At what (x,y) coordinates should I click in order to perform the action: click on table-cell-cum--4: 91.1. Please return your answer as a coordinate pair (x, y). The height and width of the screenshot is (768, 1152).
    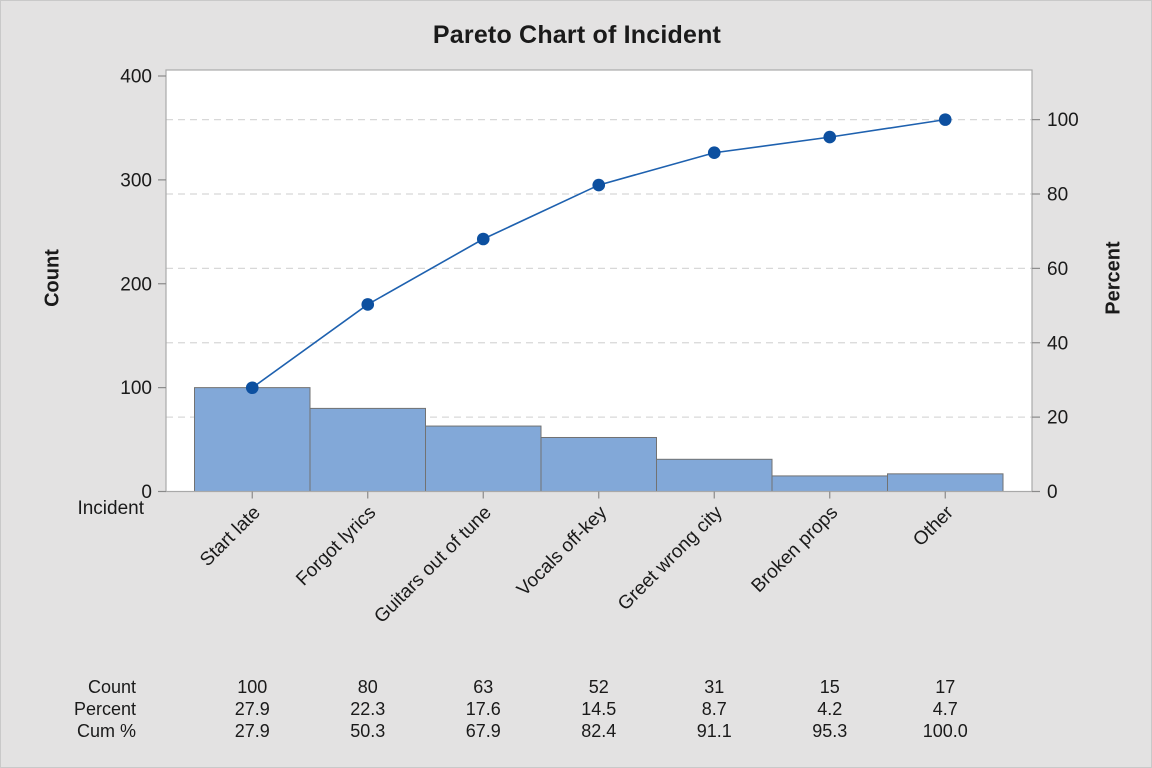
    Looking at the image, I should click on (714, 731).